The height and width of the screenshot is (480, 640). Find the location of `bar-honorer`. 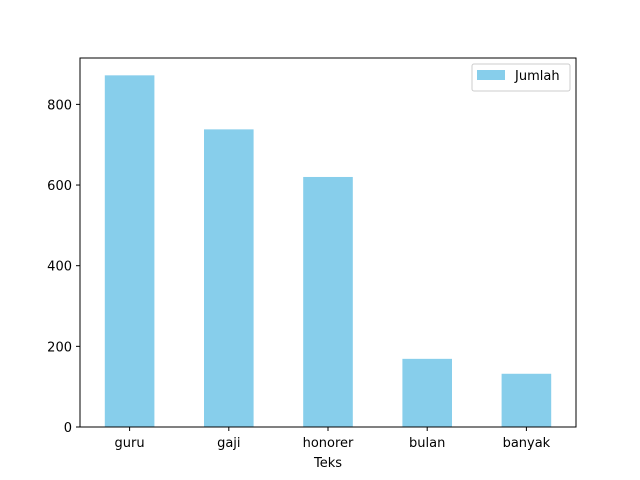

bar-honorer is located at coordinates (328, 301).